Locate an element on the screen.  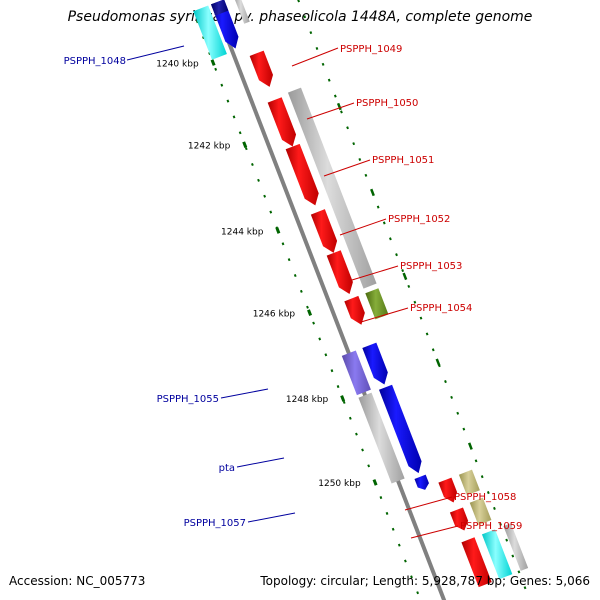
gene-label: PSPPH_1051 is located at coordinates (403, 160).